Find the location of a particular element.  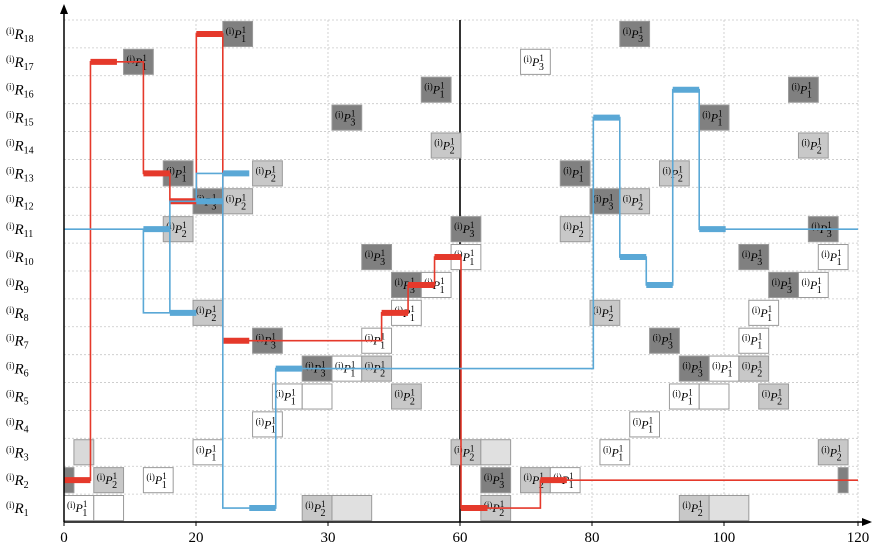

y-tick-label: (i)R14 is located at coordinates (20, 147).